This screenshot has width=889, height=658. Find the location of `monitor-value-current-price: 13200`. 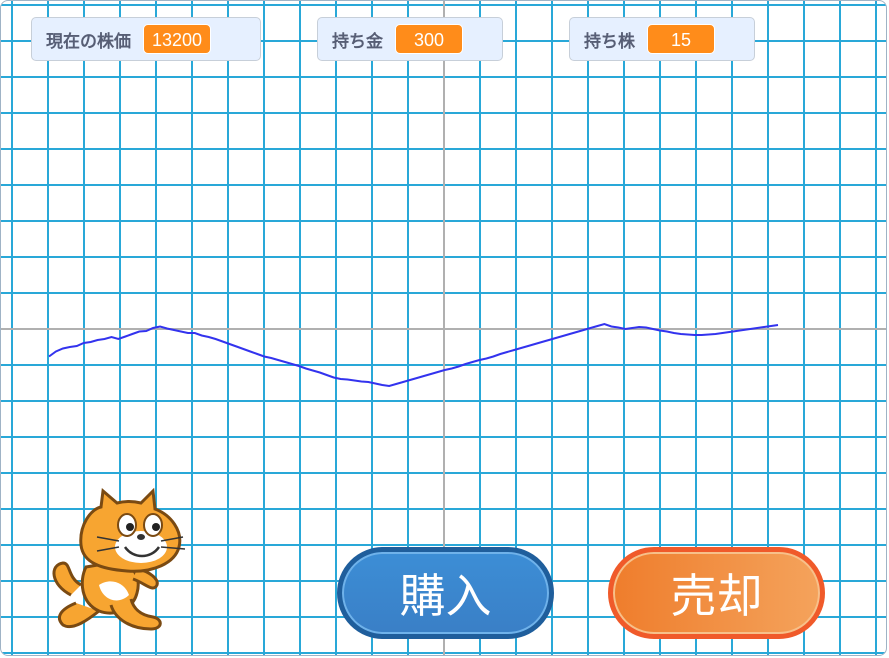

monitor-value-current-price: 13200 is located at coordinates (177, 39).